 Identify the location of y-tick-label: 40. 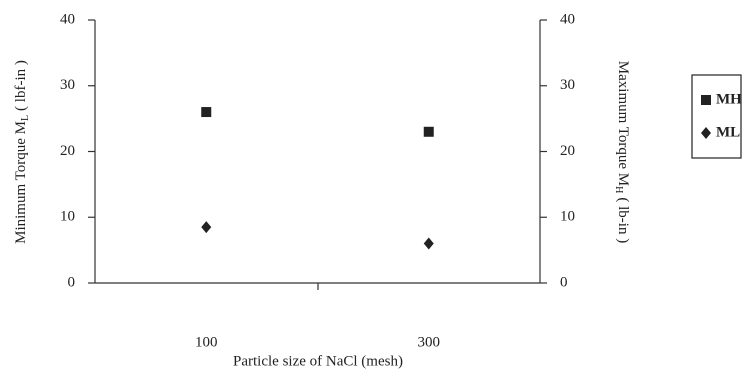
(67, 19).